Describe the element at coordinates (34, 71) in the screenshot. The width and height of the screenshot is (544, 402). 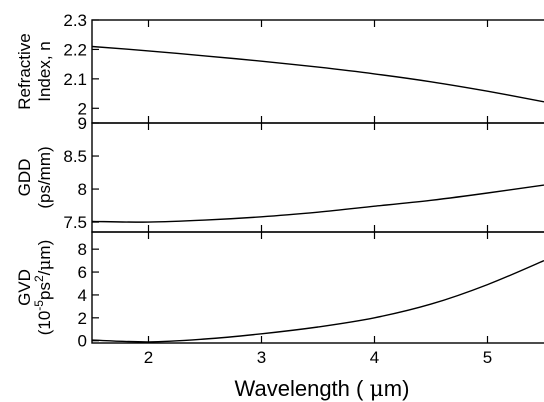
I see `y-axis-label: RefractiveIndex, n` at that location.